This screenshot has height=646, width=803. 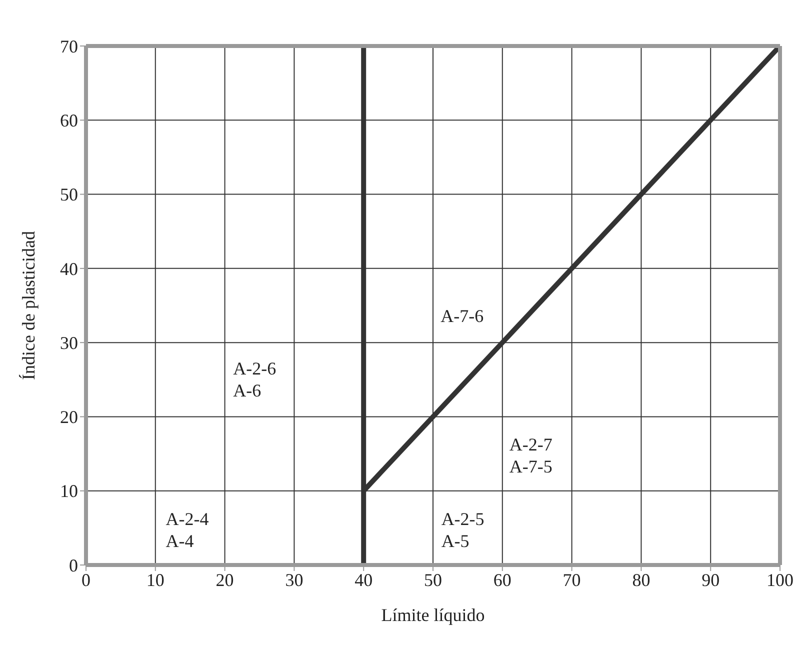 I want to click on x-tick-label: 40, so click(x=363, y=580).